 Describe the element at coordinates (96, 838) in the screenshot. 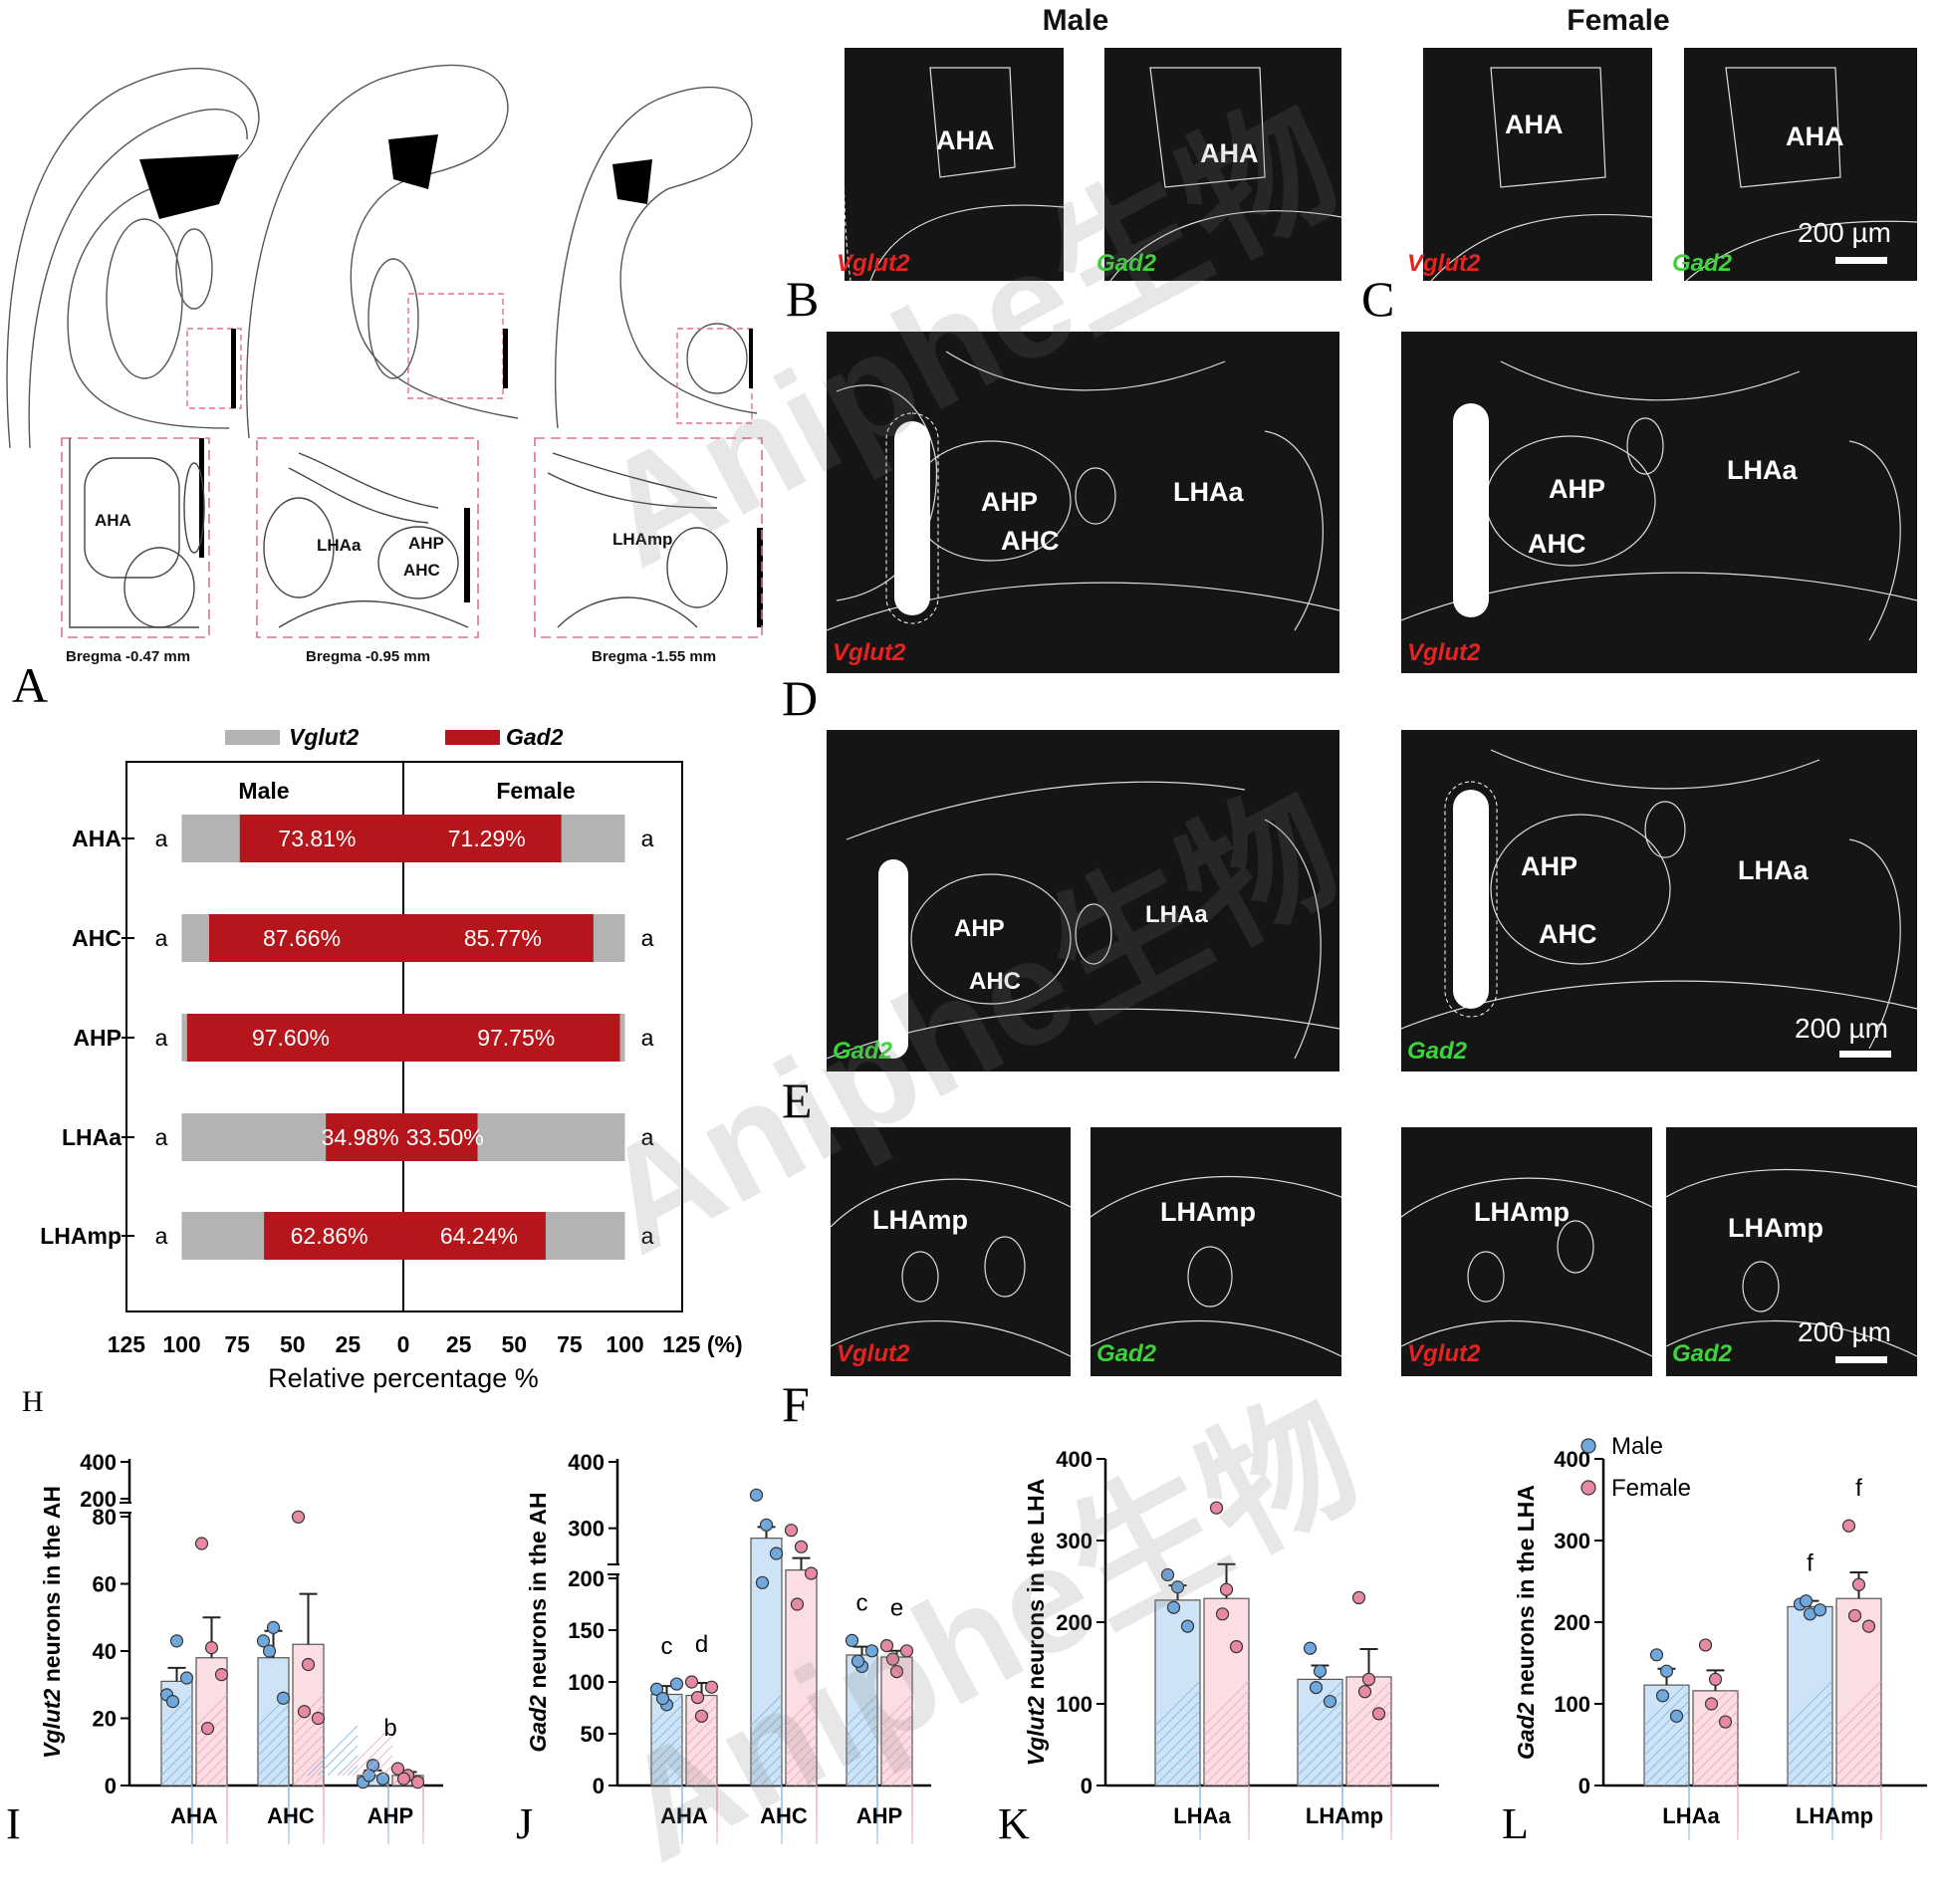

I see `category-label: AHA` at that location.